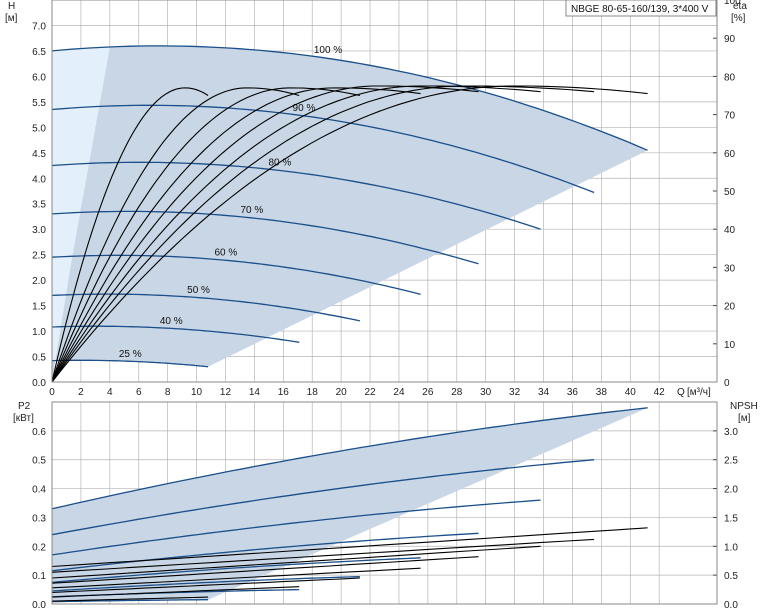 This screenshot has height=611, width=774. Describe the element at coordinates (328, 50) in the screenshot. I see `speed-label: 100 %` at that location.